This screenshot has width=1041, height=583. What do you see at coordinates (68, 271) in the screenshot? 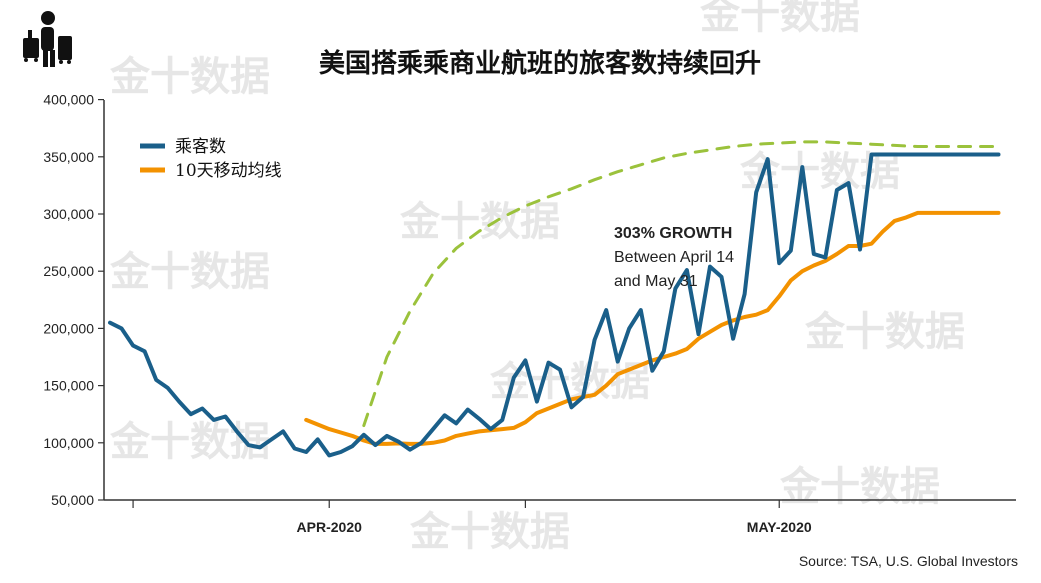
I see `y-tick-label: 250,000` at bounding box center [68, 271].